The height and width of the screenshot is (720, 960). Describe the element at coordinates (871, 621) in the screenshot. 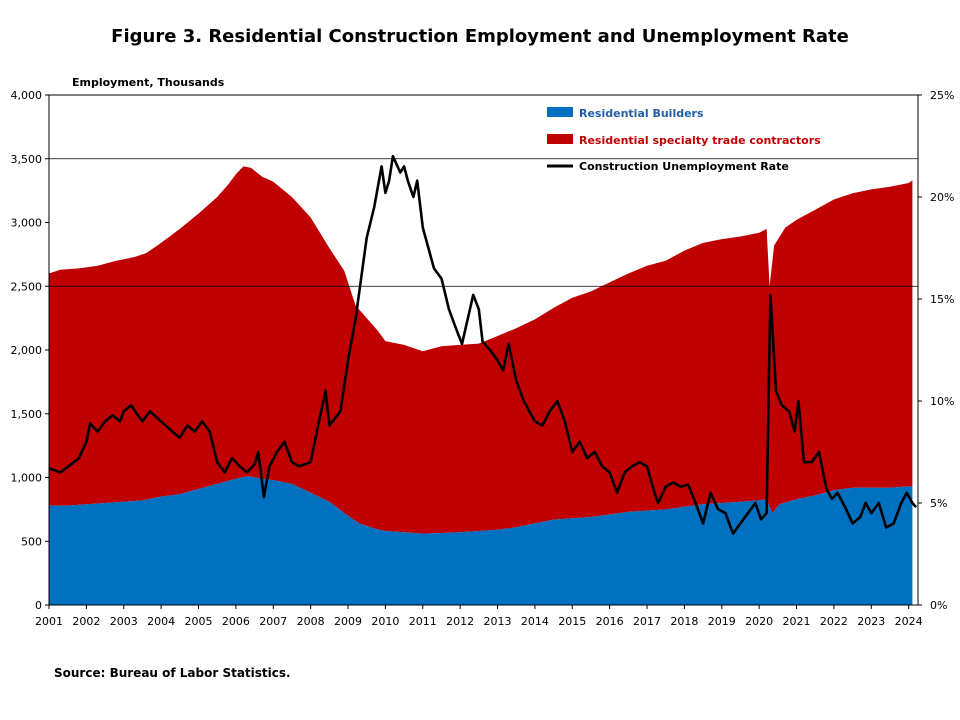

I see `x-tick-label: 2023` at that location.